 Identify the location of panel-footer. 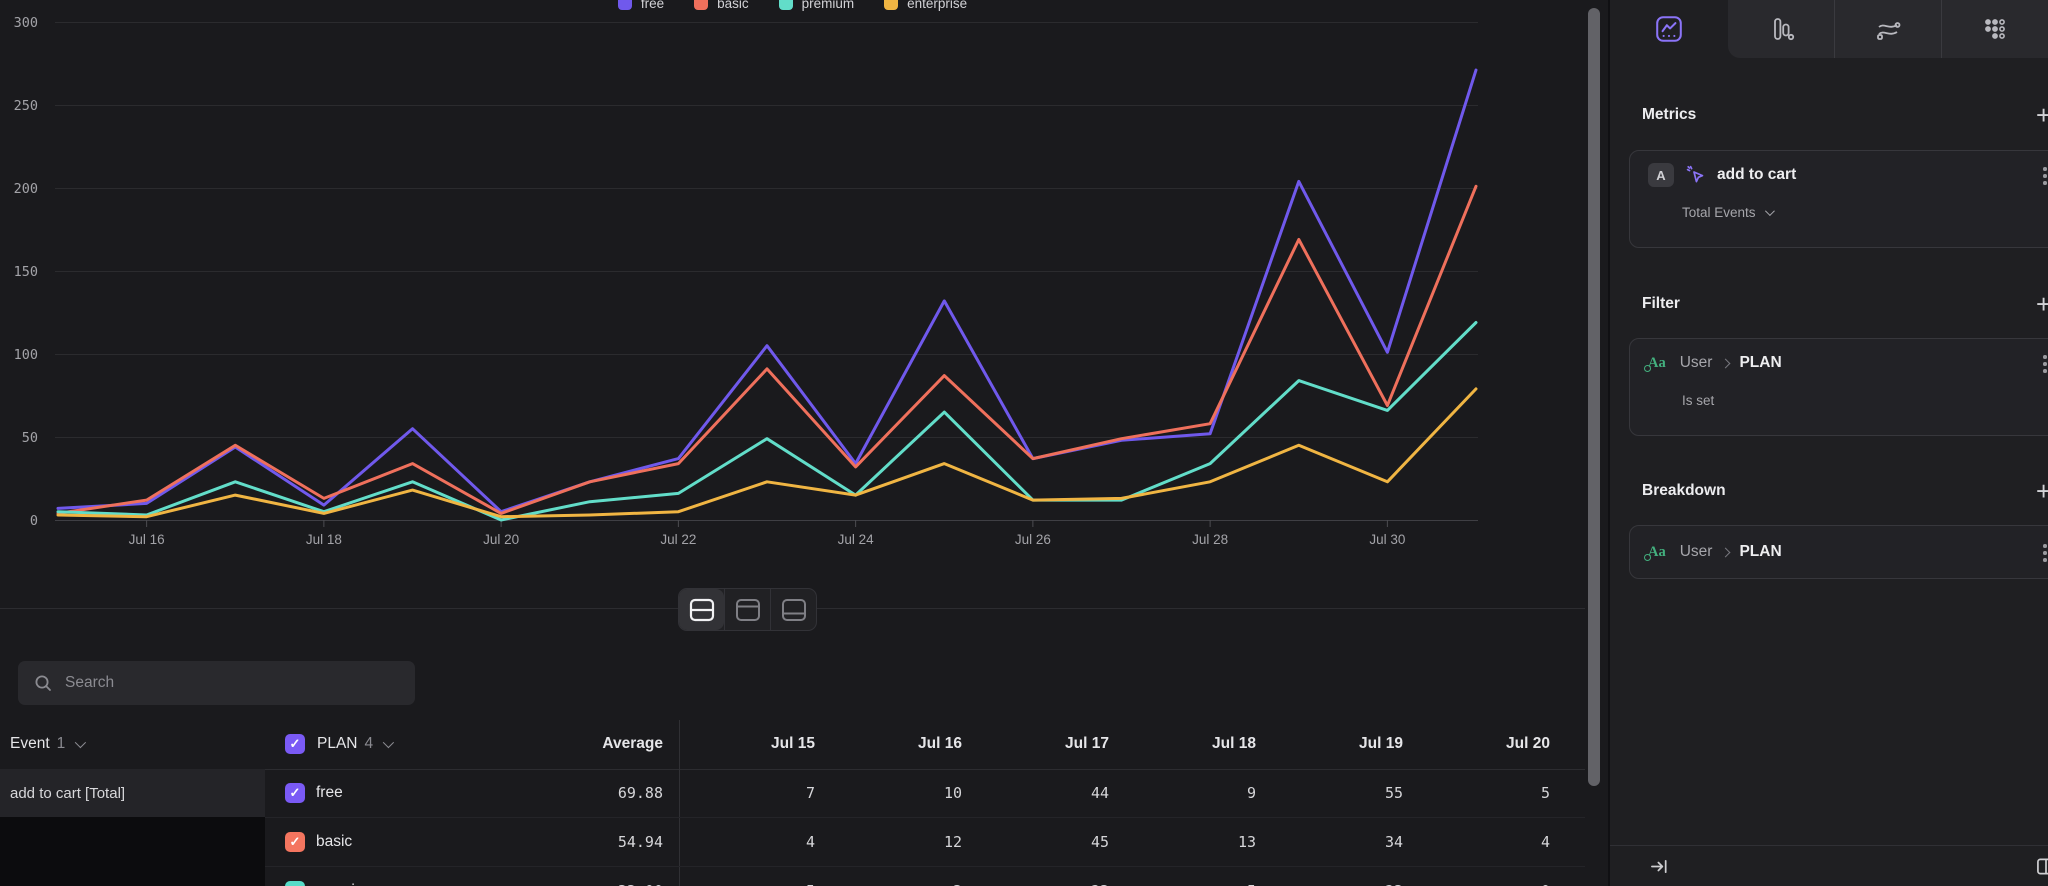
(1829, 865).